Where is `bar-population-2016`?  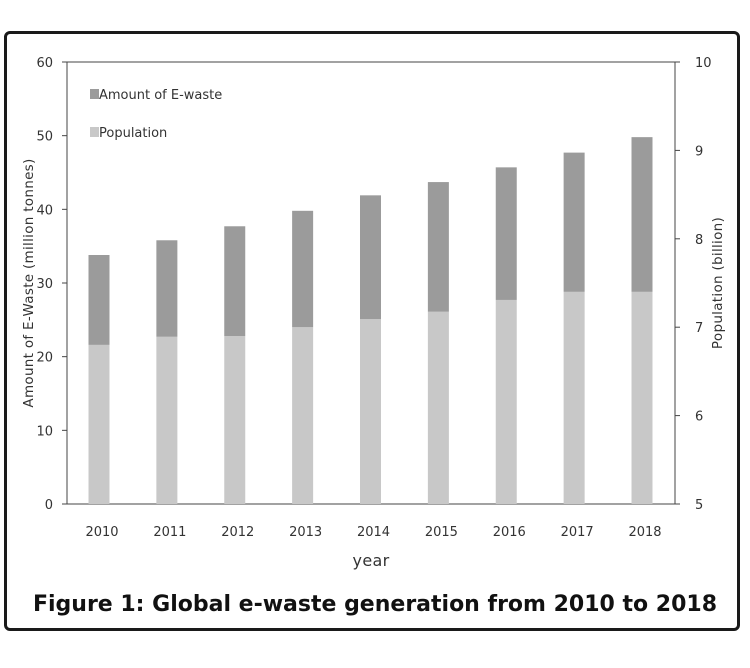
bar-population-2016 is located at coordinates (506, 401).